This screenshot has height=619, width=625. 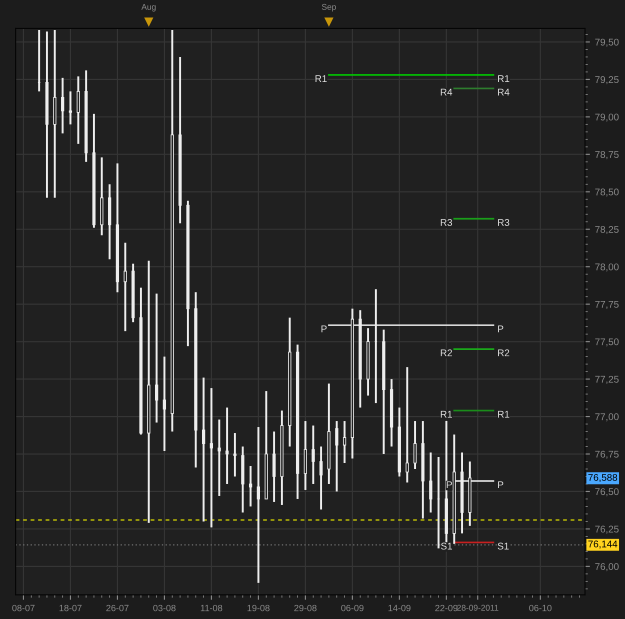 What do you see at coordinates (446, 608) in the screenshot?
I see `x-tick-label: 22-09` at bounding box center [446, 608].